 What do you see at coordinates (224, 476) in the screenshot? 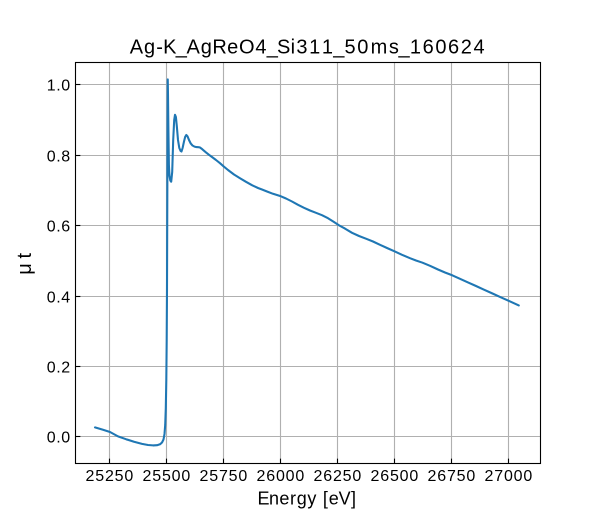
I see `svg-text: 25750` at bounding box center [224, 476].